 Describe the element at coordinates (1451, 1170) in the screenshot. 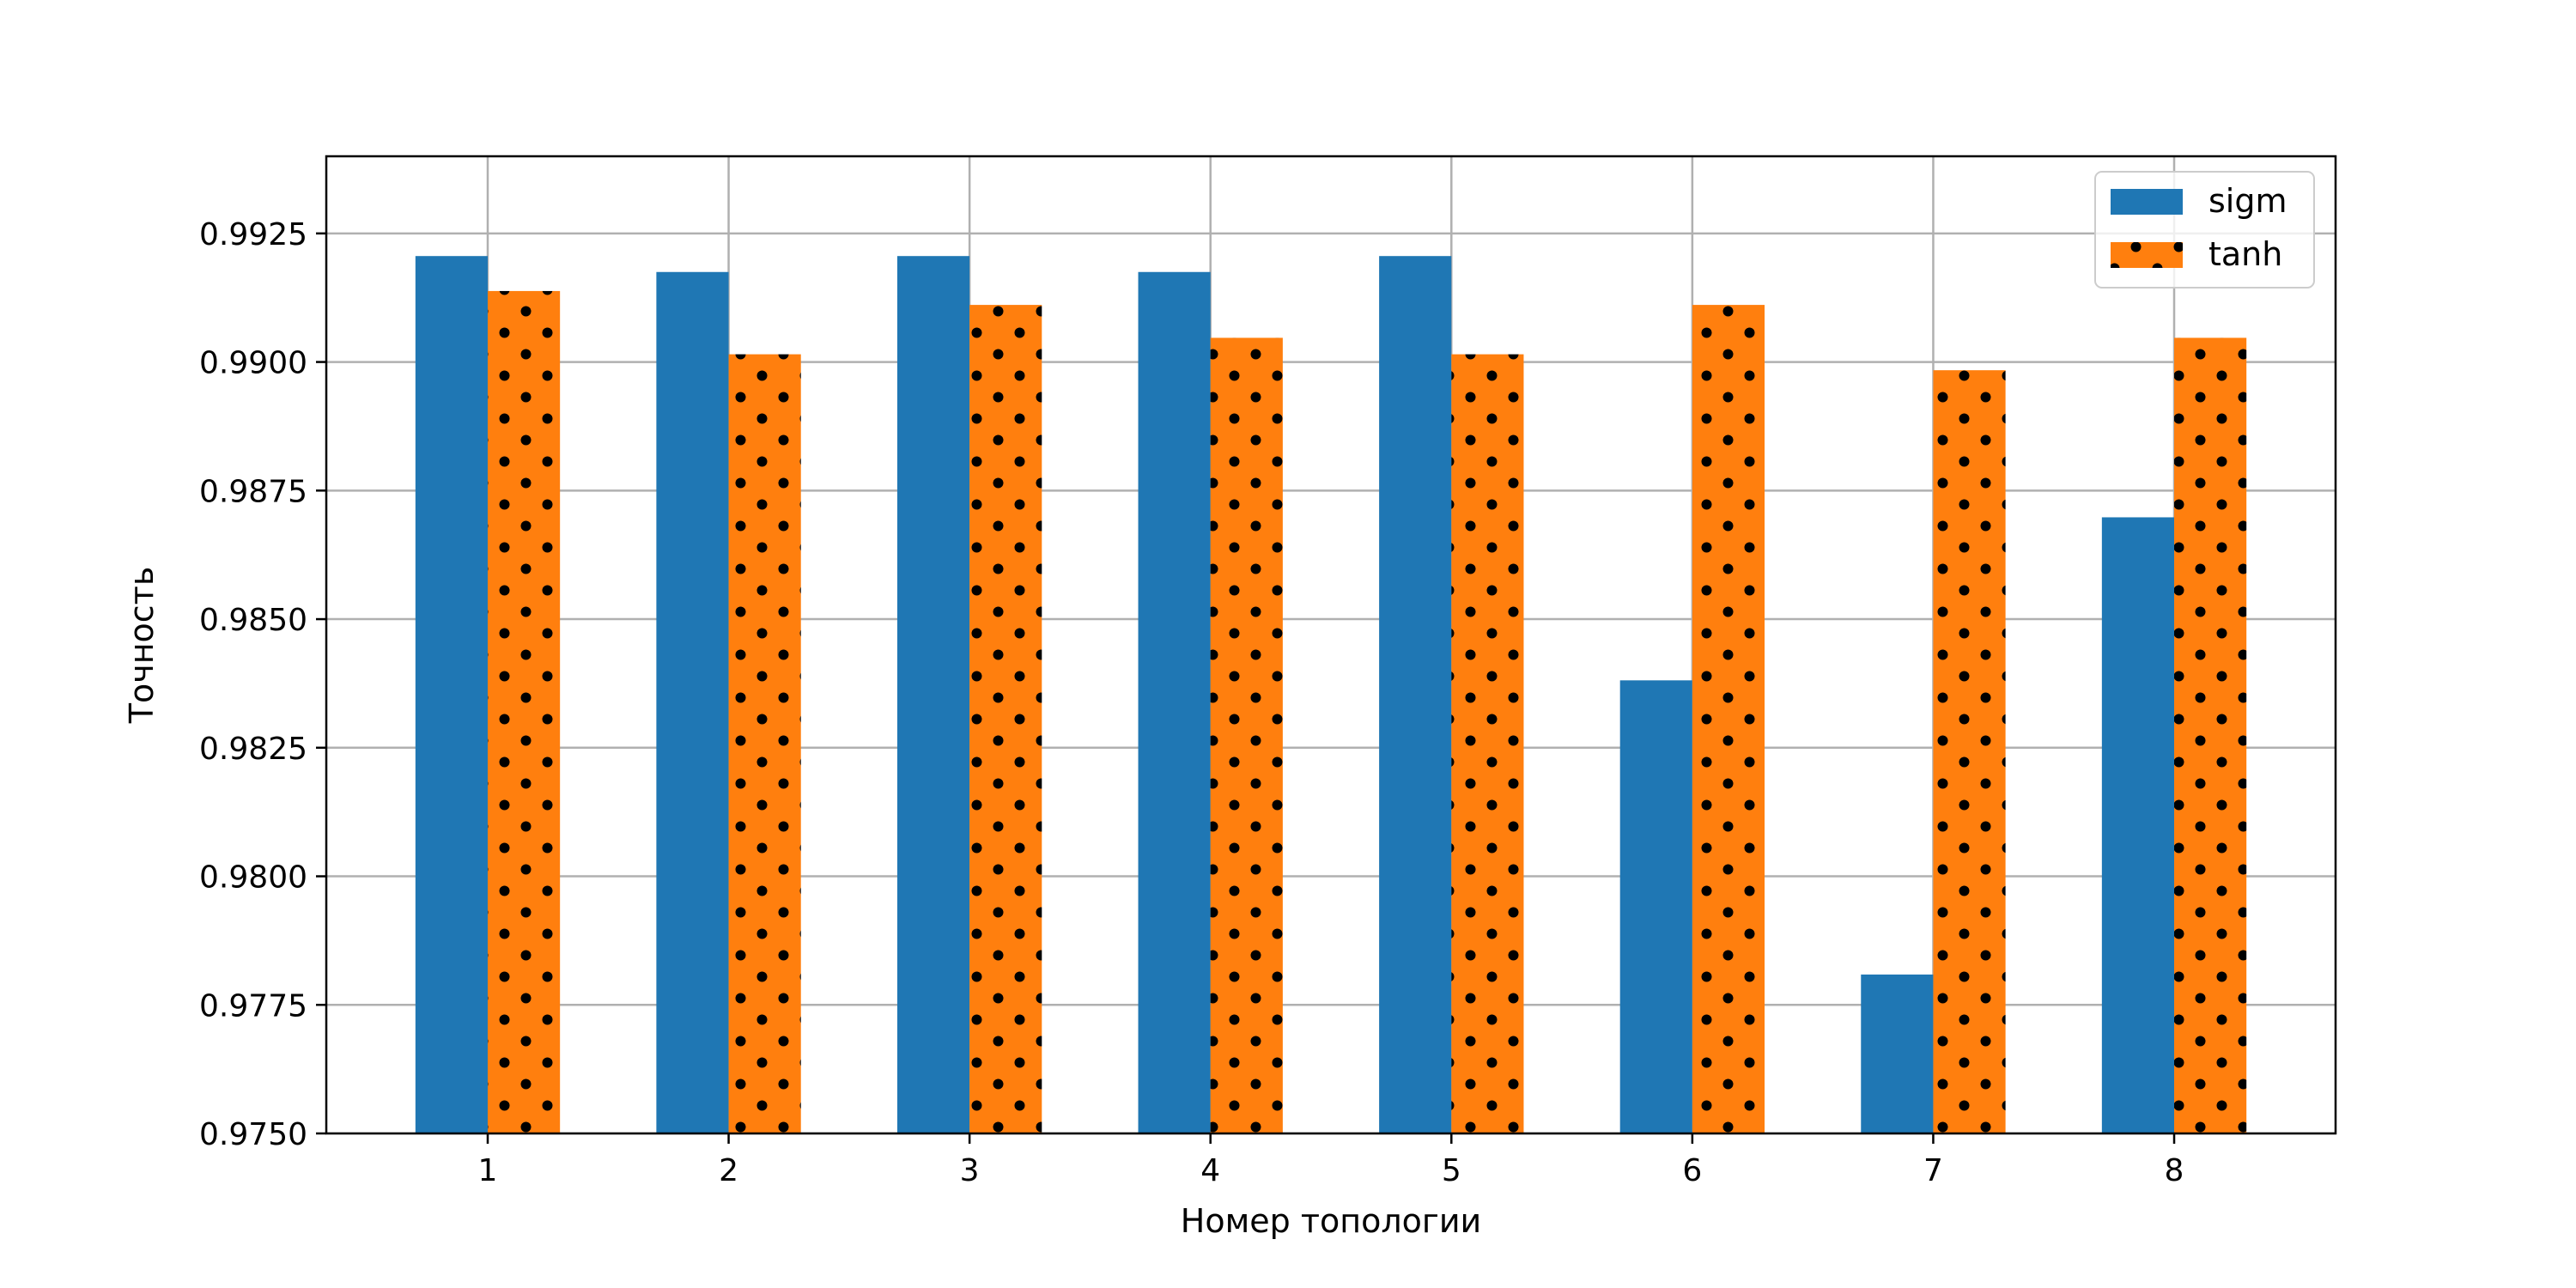

I see `x-tick-label: 5` at that location.